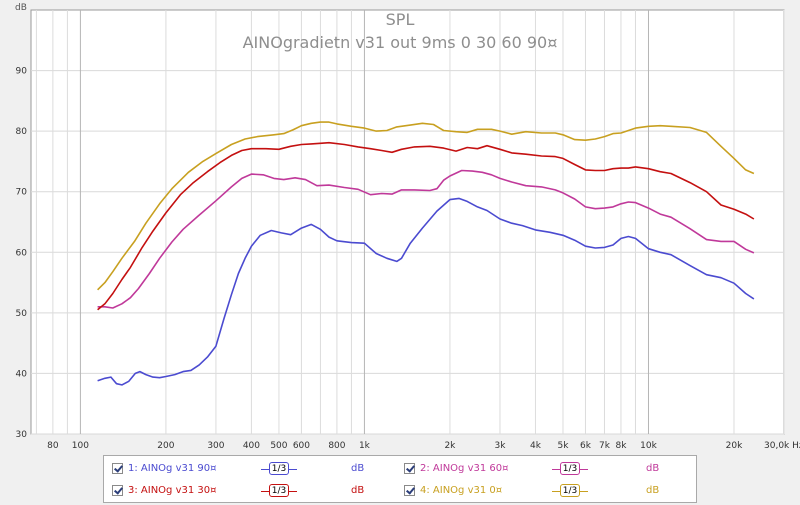 The image size is (800, 505). What do you see at coordinates (165, 445) in the screenshot?
I see `x-tick-label: 200` at bounding box center [165, 445].